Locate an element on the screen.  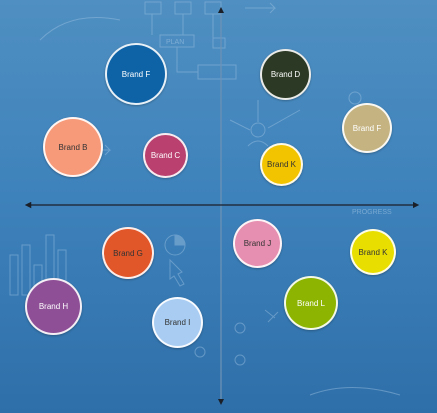
brand-f-left-bubble: Brand F is located at coordinates (136, 74).